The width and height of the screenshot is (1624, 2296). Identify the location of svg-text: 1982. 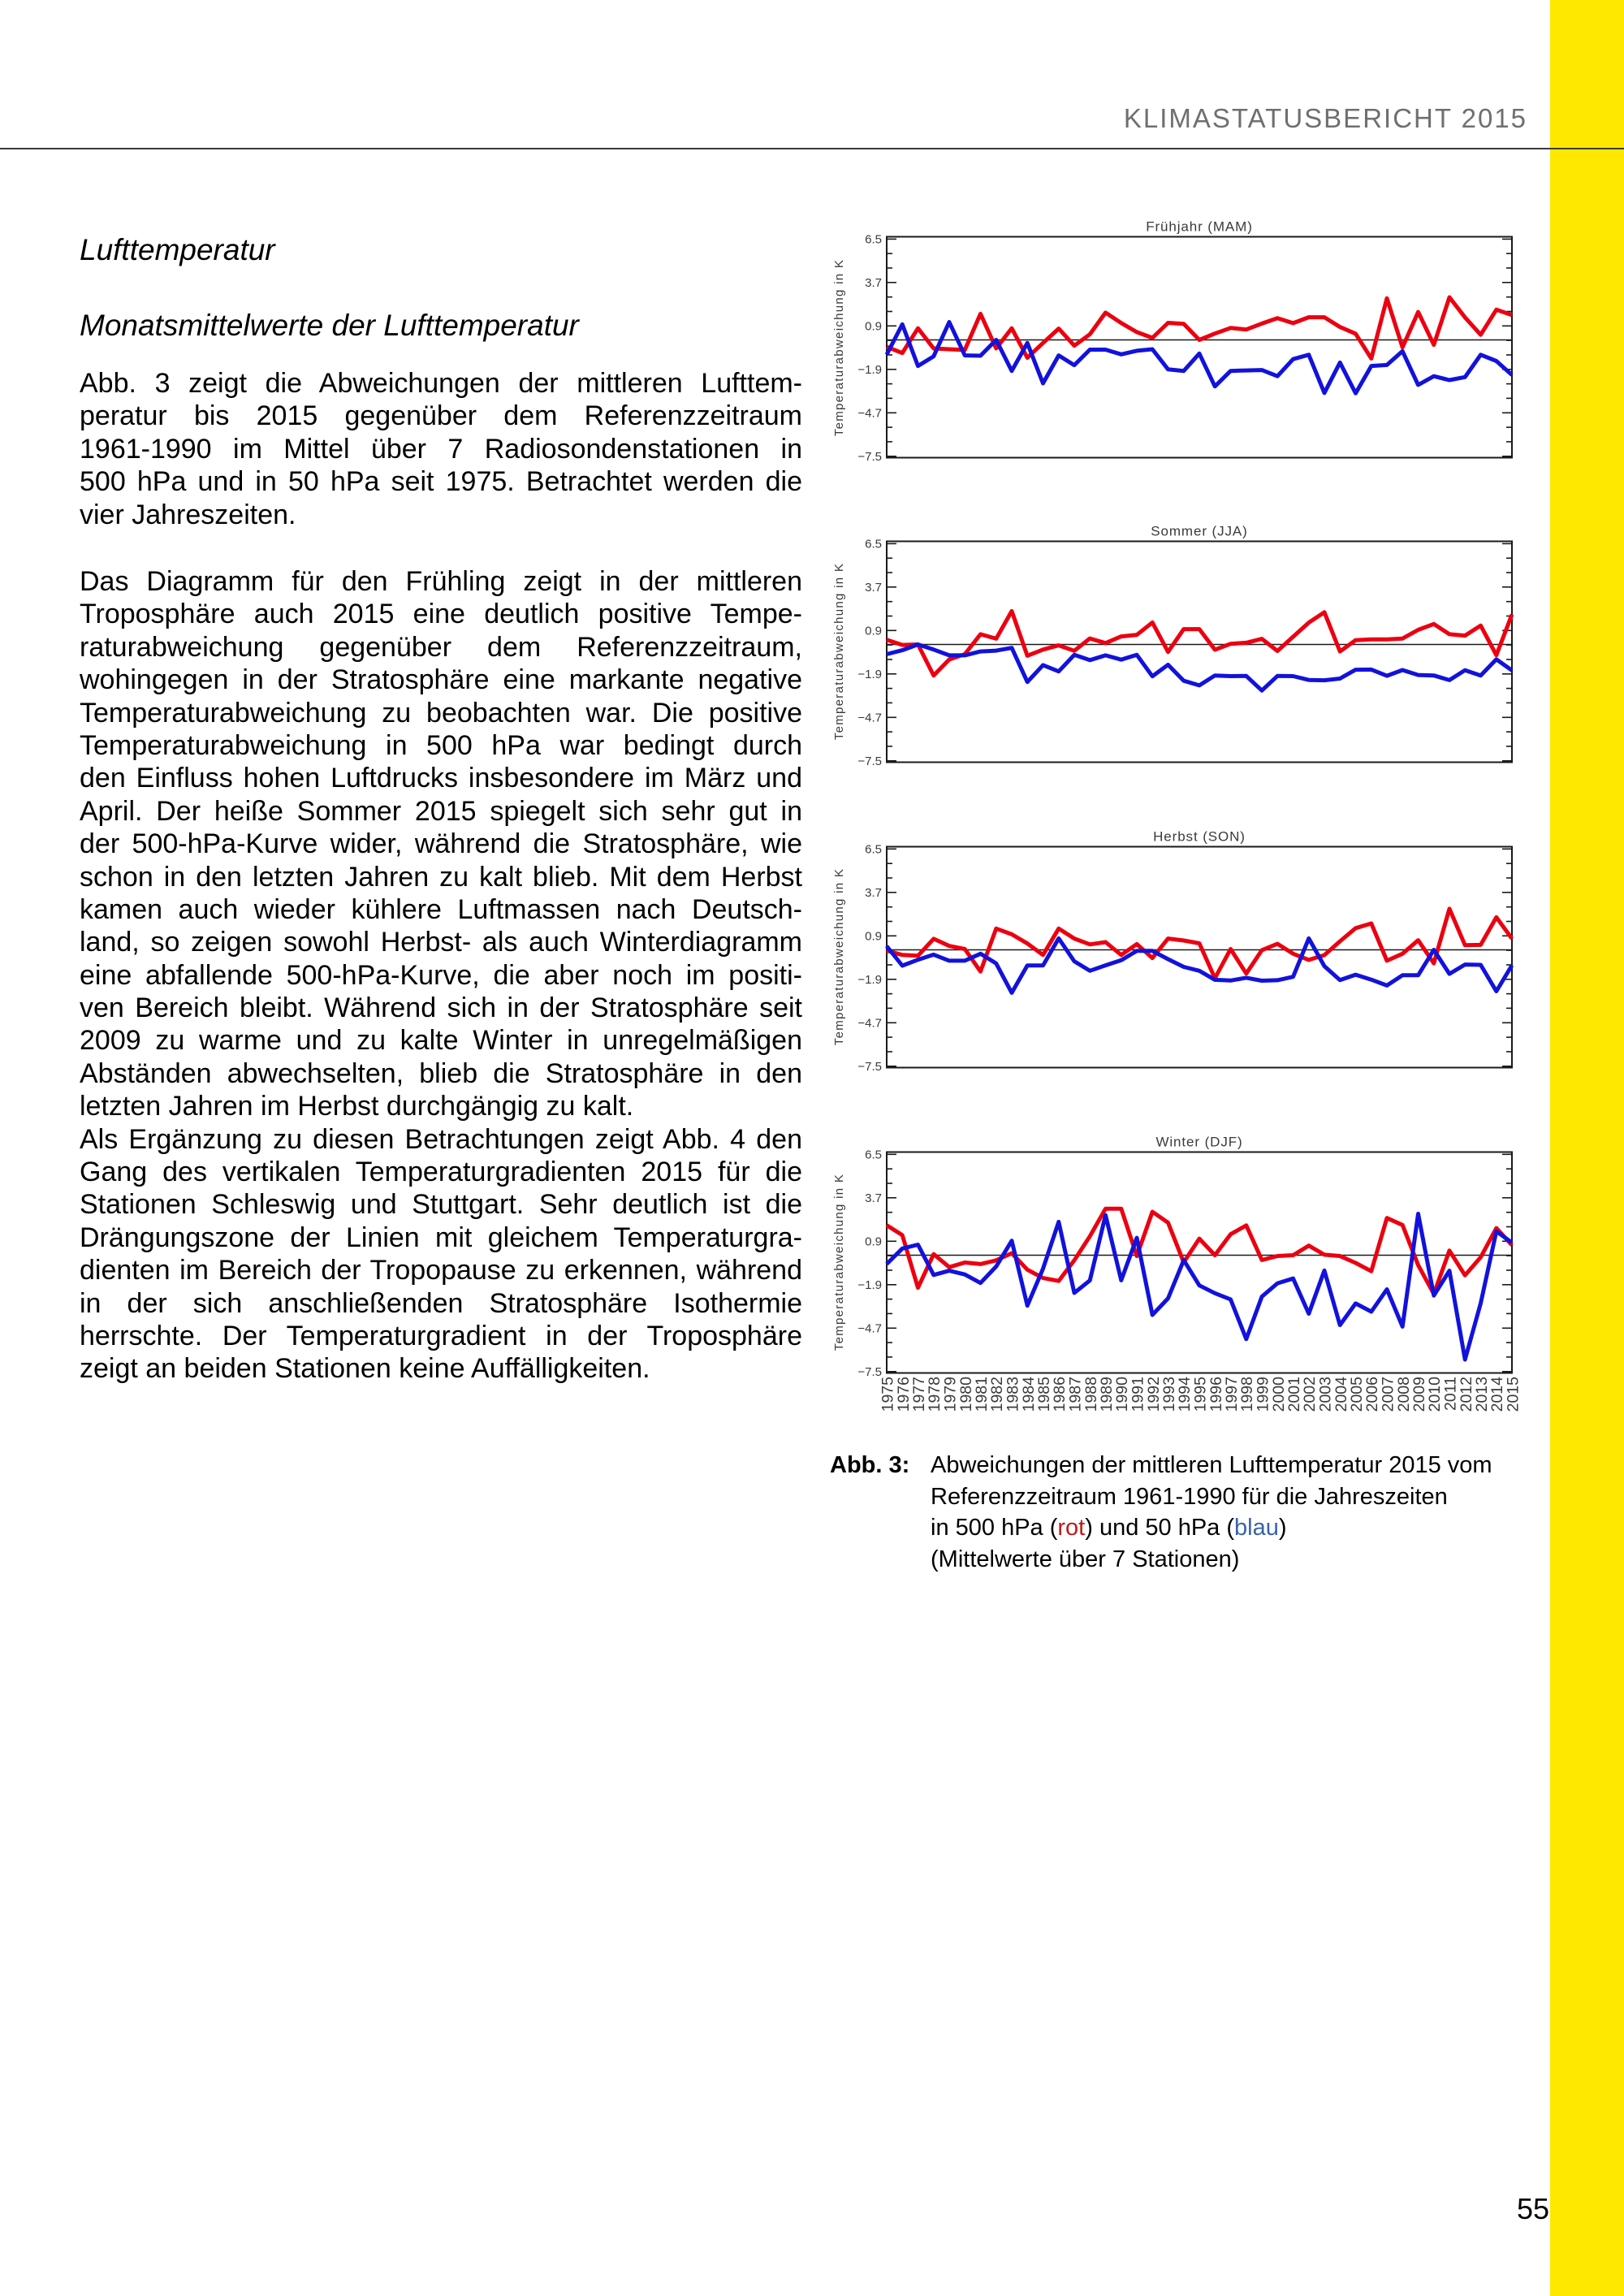
(997, 1394).